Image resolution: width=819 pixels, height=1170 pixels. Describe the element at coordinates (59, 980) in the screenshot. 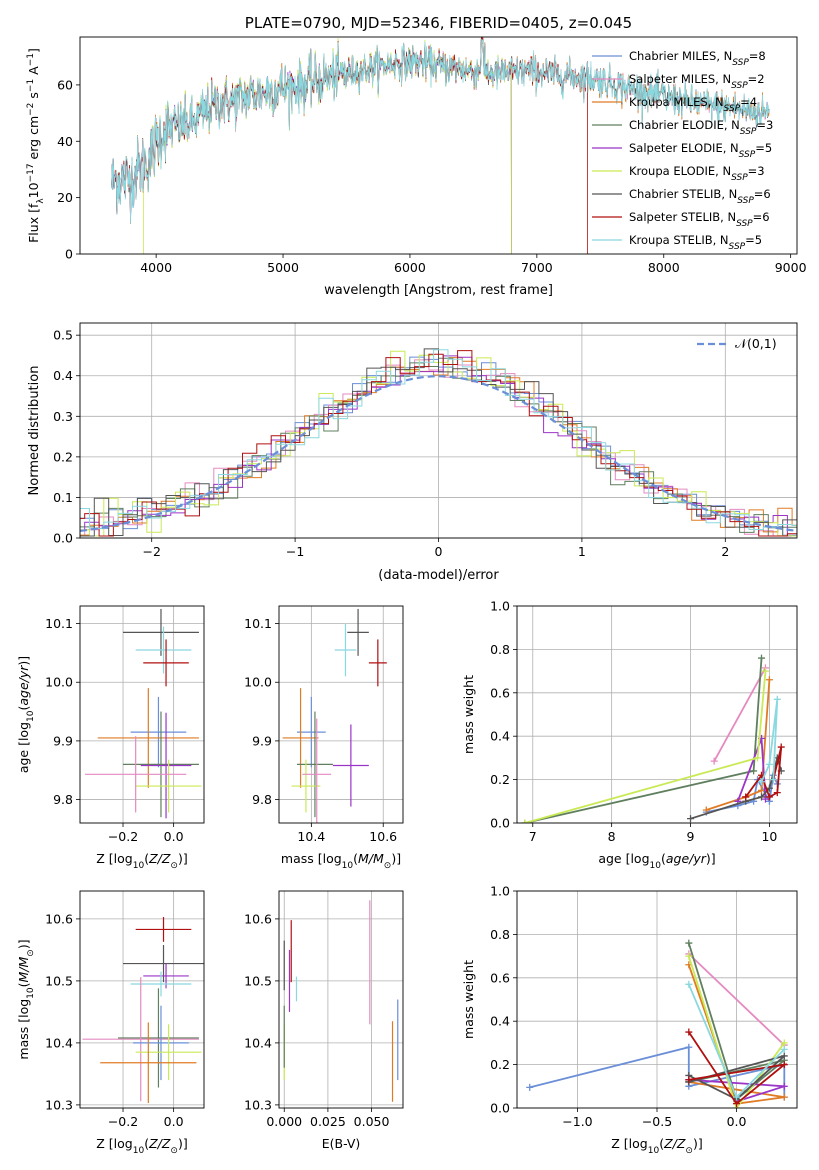

I see `mass_vs_Z-ytick-label: 10.5` at that location.